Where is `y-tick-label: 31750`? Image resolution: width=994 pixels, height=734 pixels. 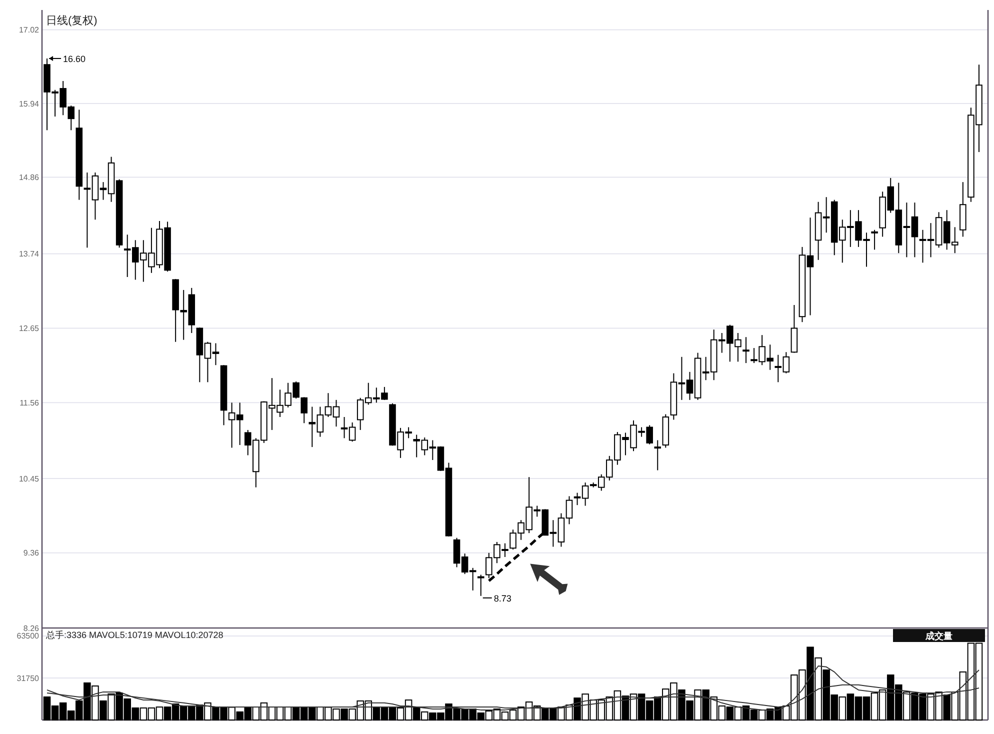
y-tick-label: 31750 is located at coordinates (28, 678).